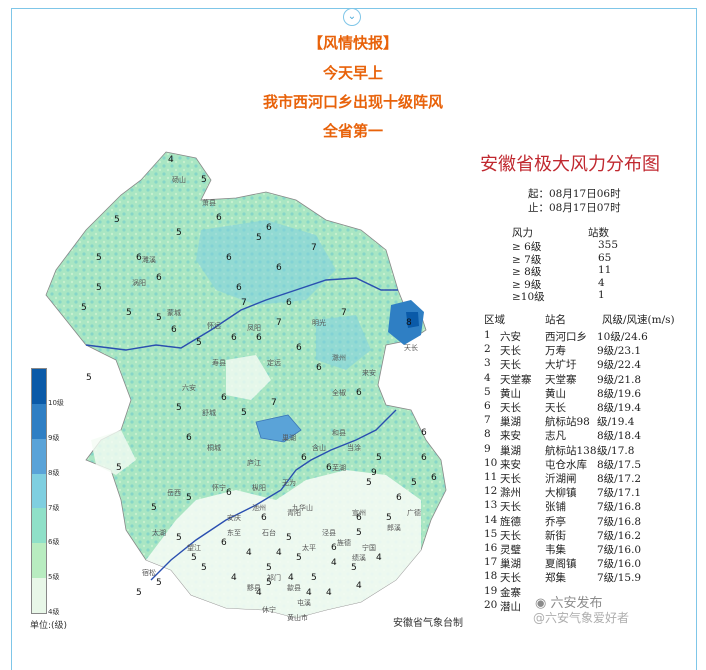 The width and height of the screenshot is (706, 670). I want to click on rank-station: 张铺, so click(555, 507).